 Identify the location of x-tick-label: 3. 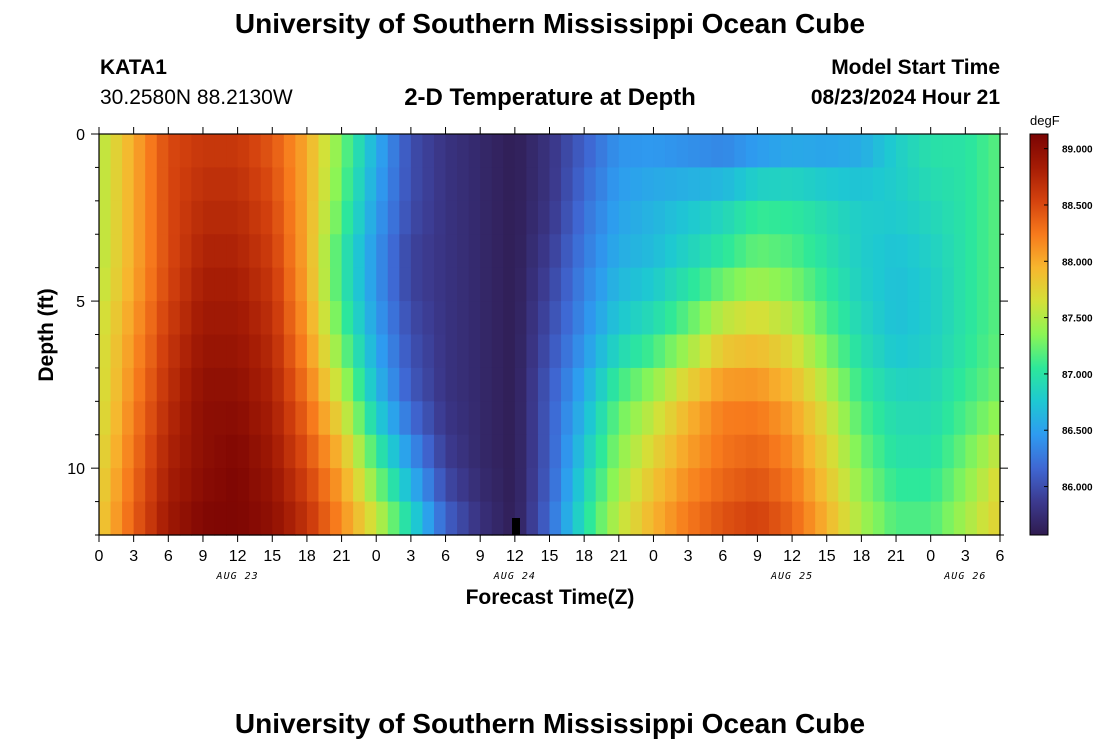
(965, 556).